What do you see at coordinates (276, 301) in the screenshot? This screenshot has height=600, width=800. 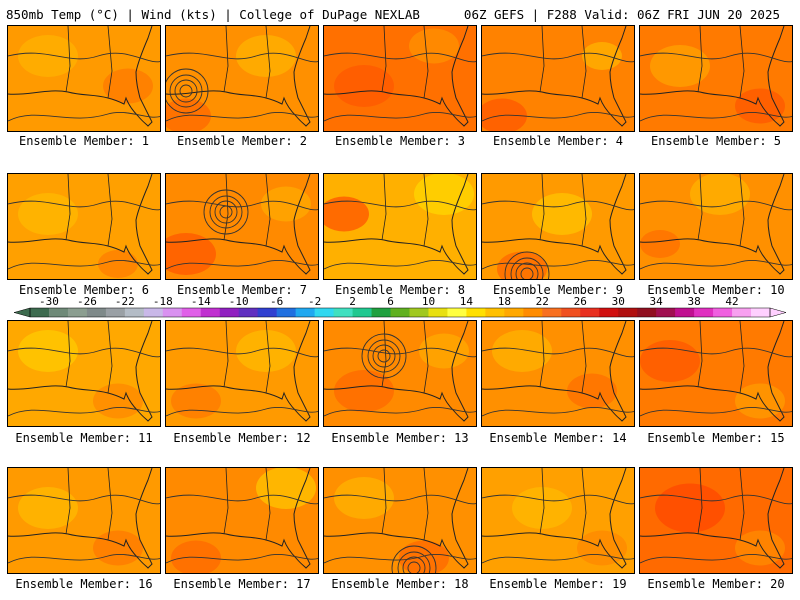 I see `colorbar-tick-label: -6` at bounding box center [276, 301].